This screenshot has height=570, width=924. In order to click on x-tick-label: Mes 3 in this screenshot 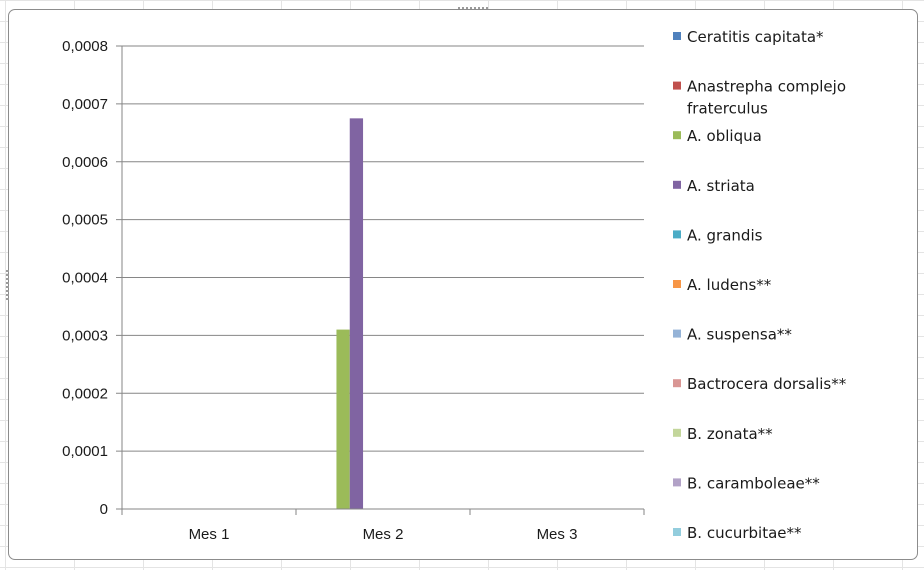, I will do `click(557, 534)`.